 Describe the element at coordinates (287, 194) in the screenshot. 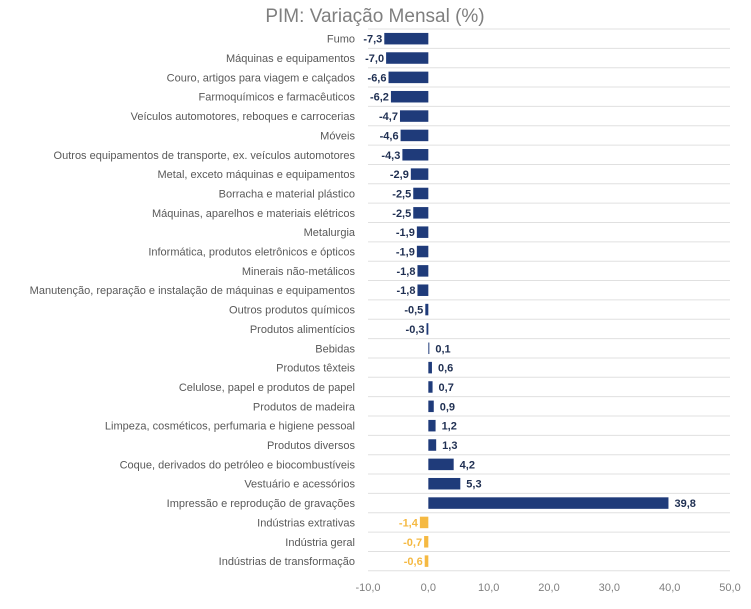

I see `category-label: Borracha e material plástico` at that location.